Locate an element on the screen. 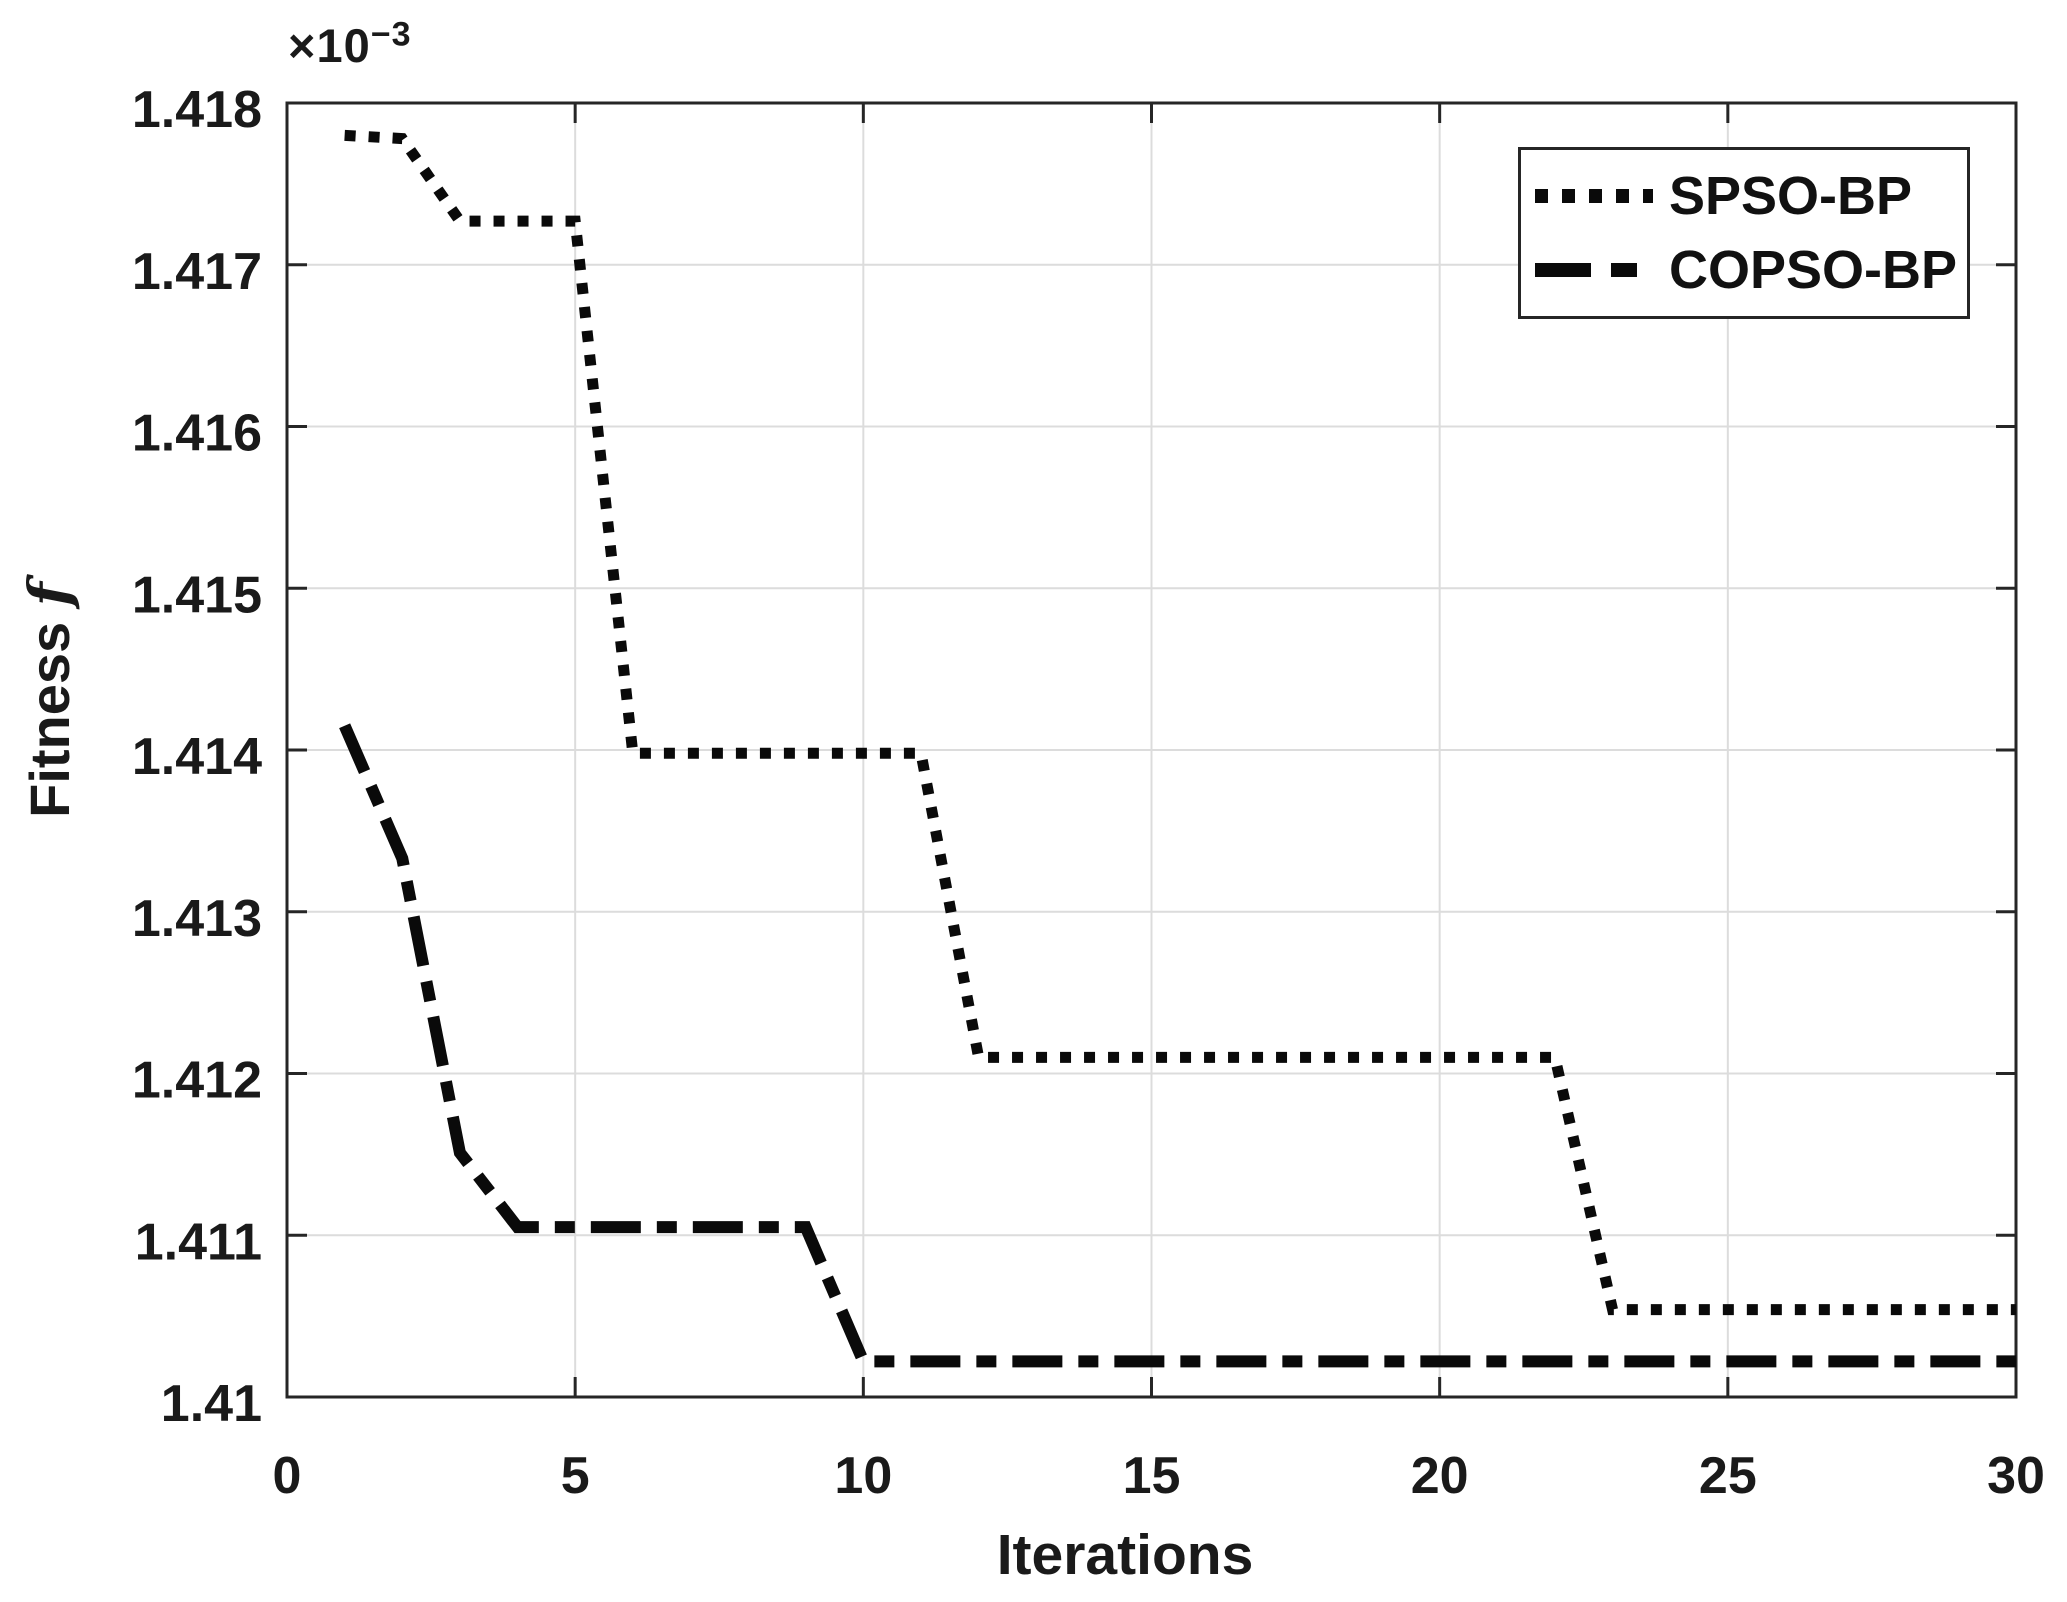 The height and width of the screenshot is (1602, 2067). x-tick-label: 20 is located at coordinates (1440, 1476).